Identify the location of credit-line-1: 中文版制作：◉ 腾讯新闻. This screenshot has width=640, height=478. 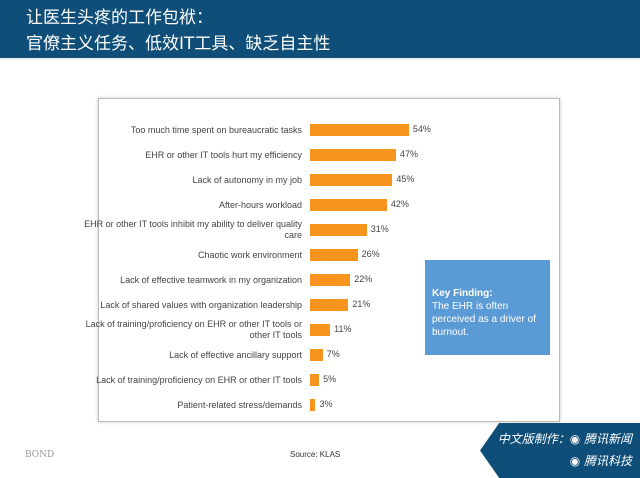
(564, 439).